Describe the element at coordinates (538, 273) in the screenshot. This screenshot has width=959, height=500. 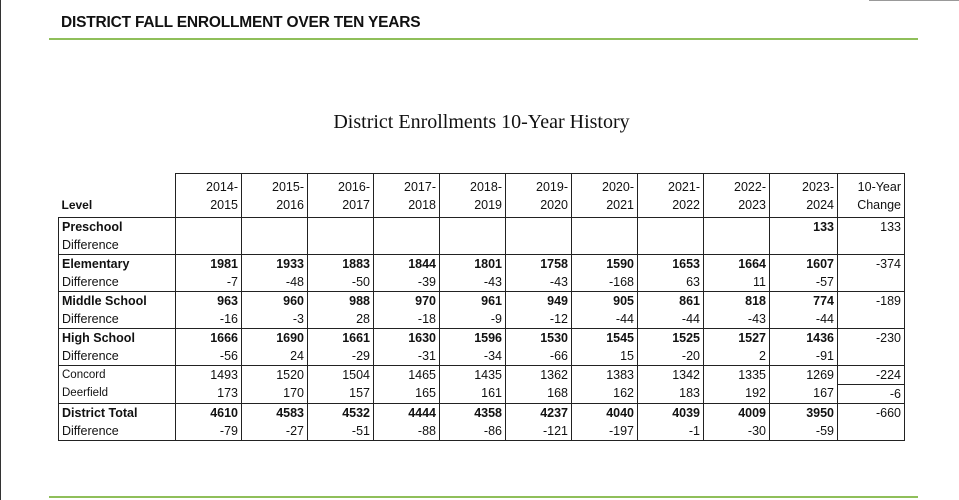
I see `value-cell: 1758 -43` at that location.